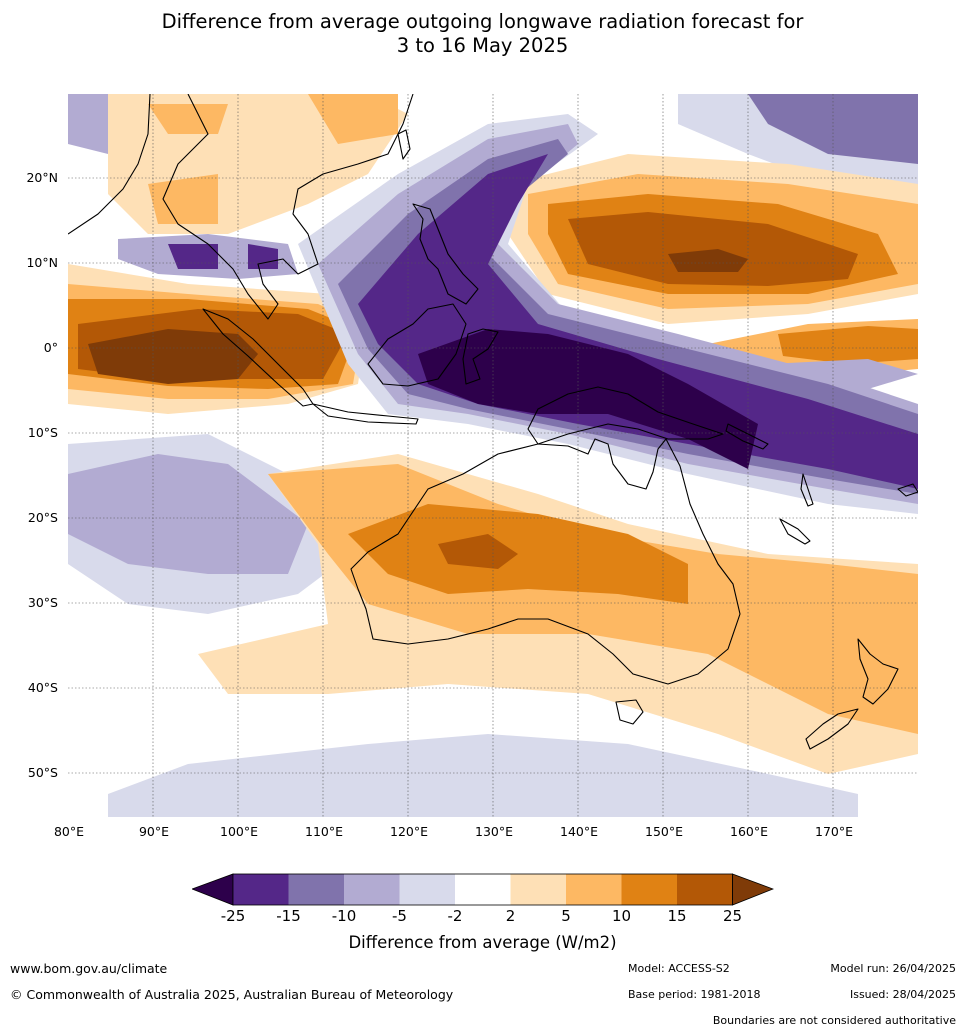 This screenshot has width=965, height=1035. Describe the element at coordinates (409, 831) in the screenshot. I see `lon-label-120e: 120°E` at that location.